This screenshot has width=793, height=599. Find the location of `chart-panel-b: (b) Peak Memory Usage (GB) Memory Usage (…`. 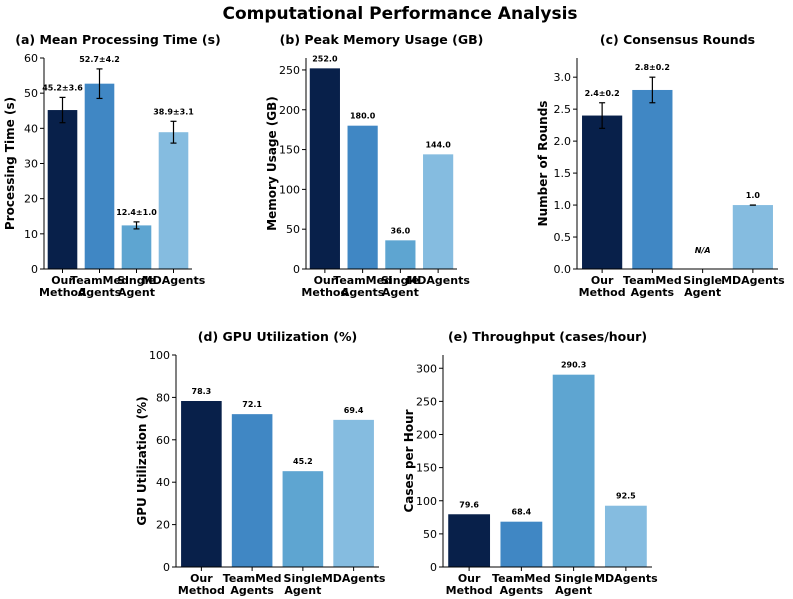

chart-panel-b: (b) Peak Memory Usage (GB) Memory Usage (… is located at coordinates (374, 165).